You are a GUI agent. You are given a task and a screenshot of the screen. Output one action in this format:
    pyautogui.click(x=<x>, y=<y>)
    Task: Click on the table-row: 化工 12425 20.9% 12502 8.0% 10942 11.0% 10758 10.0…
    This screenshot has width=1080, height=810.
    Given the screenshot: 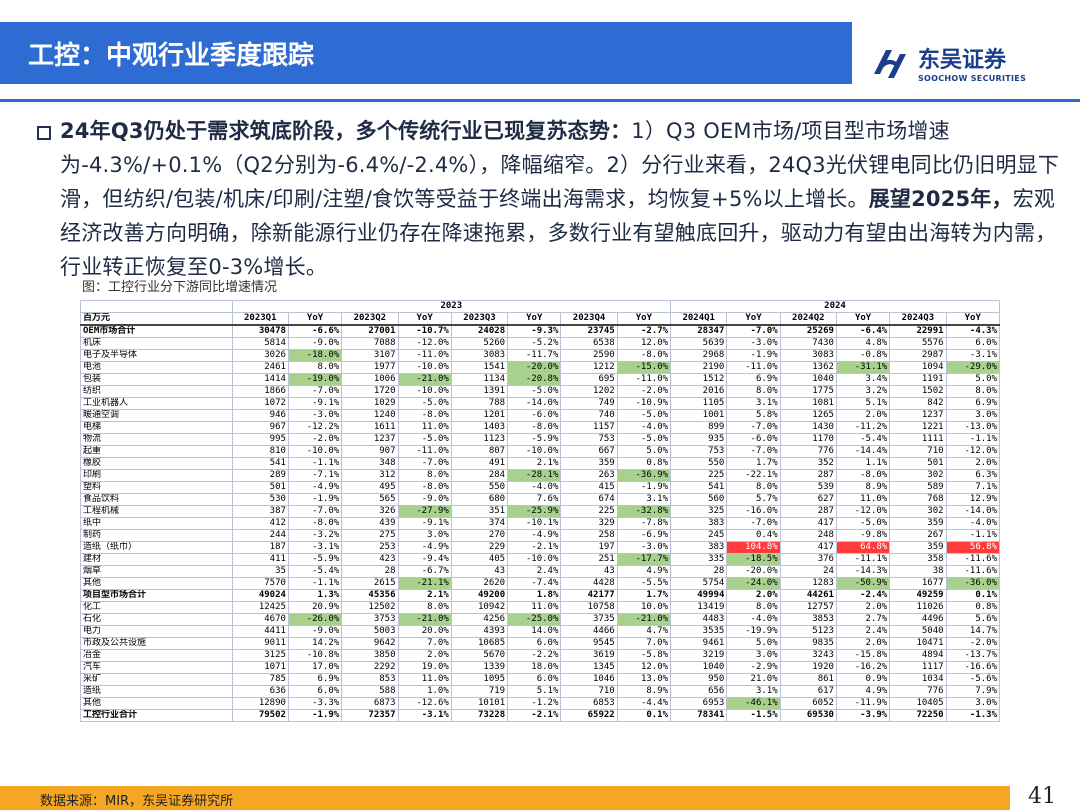 What is the action you would take?
    pyautogui.click(x=540, y=607)
    